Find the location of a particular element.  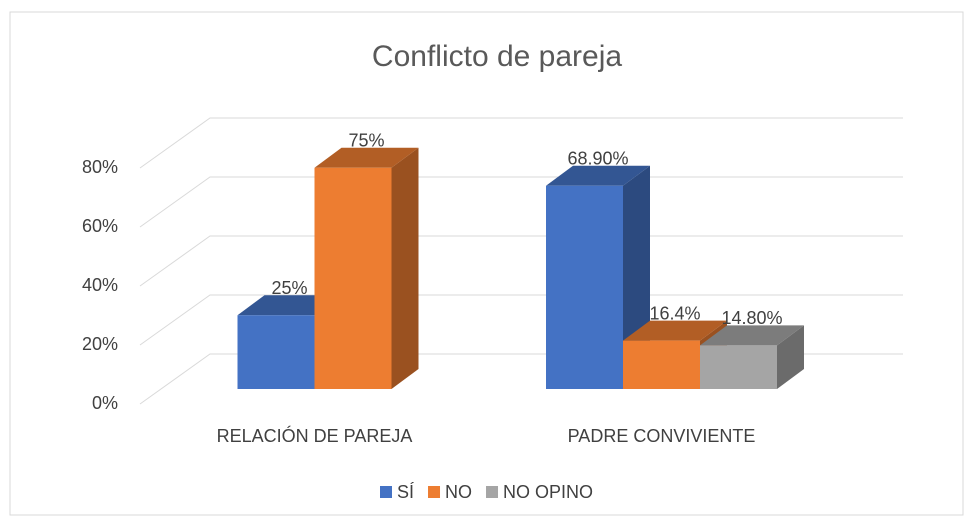

x-tick-label: RELACIÓN DE PAREJA is located at coordinates (315, 435).